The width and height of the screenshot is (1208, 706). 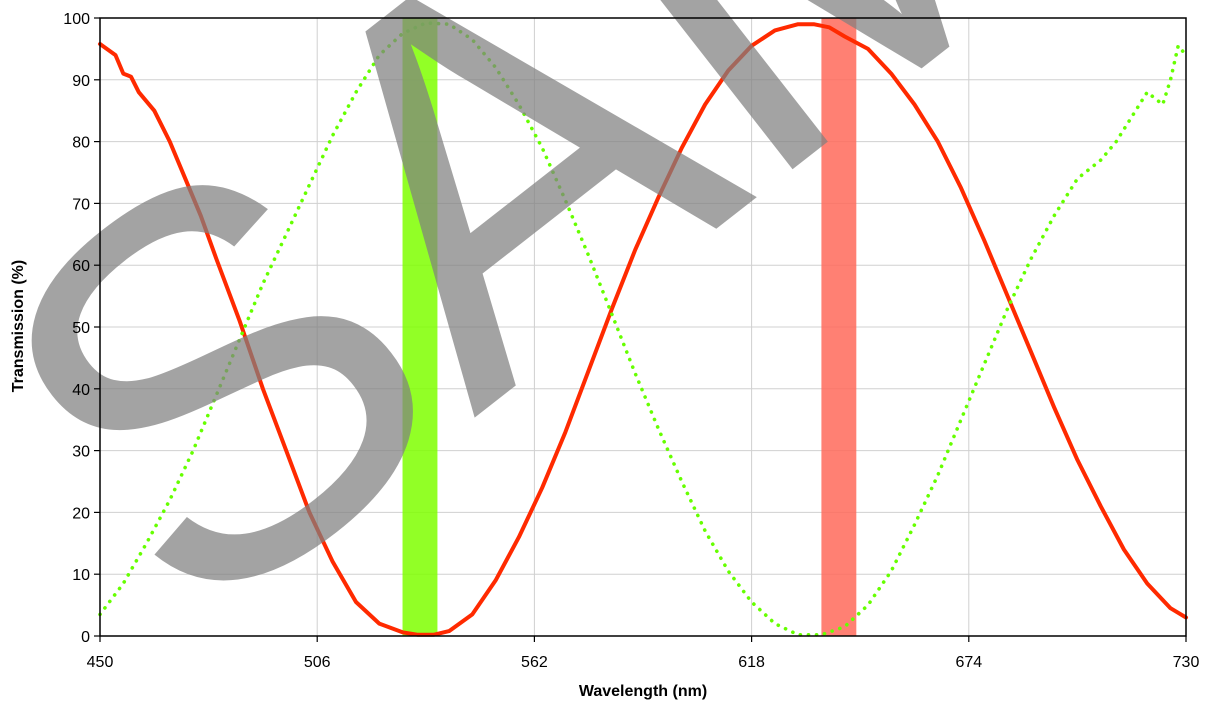 I want to click on x-tick-label: 450, so click(x=100, y=662).